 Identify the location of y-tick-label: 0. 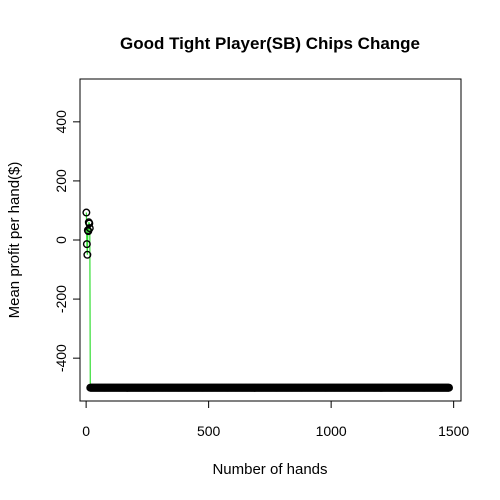
(61, 240).